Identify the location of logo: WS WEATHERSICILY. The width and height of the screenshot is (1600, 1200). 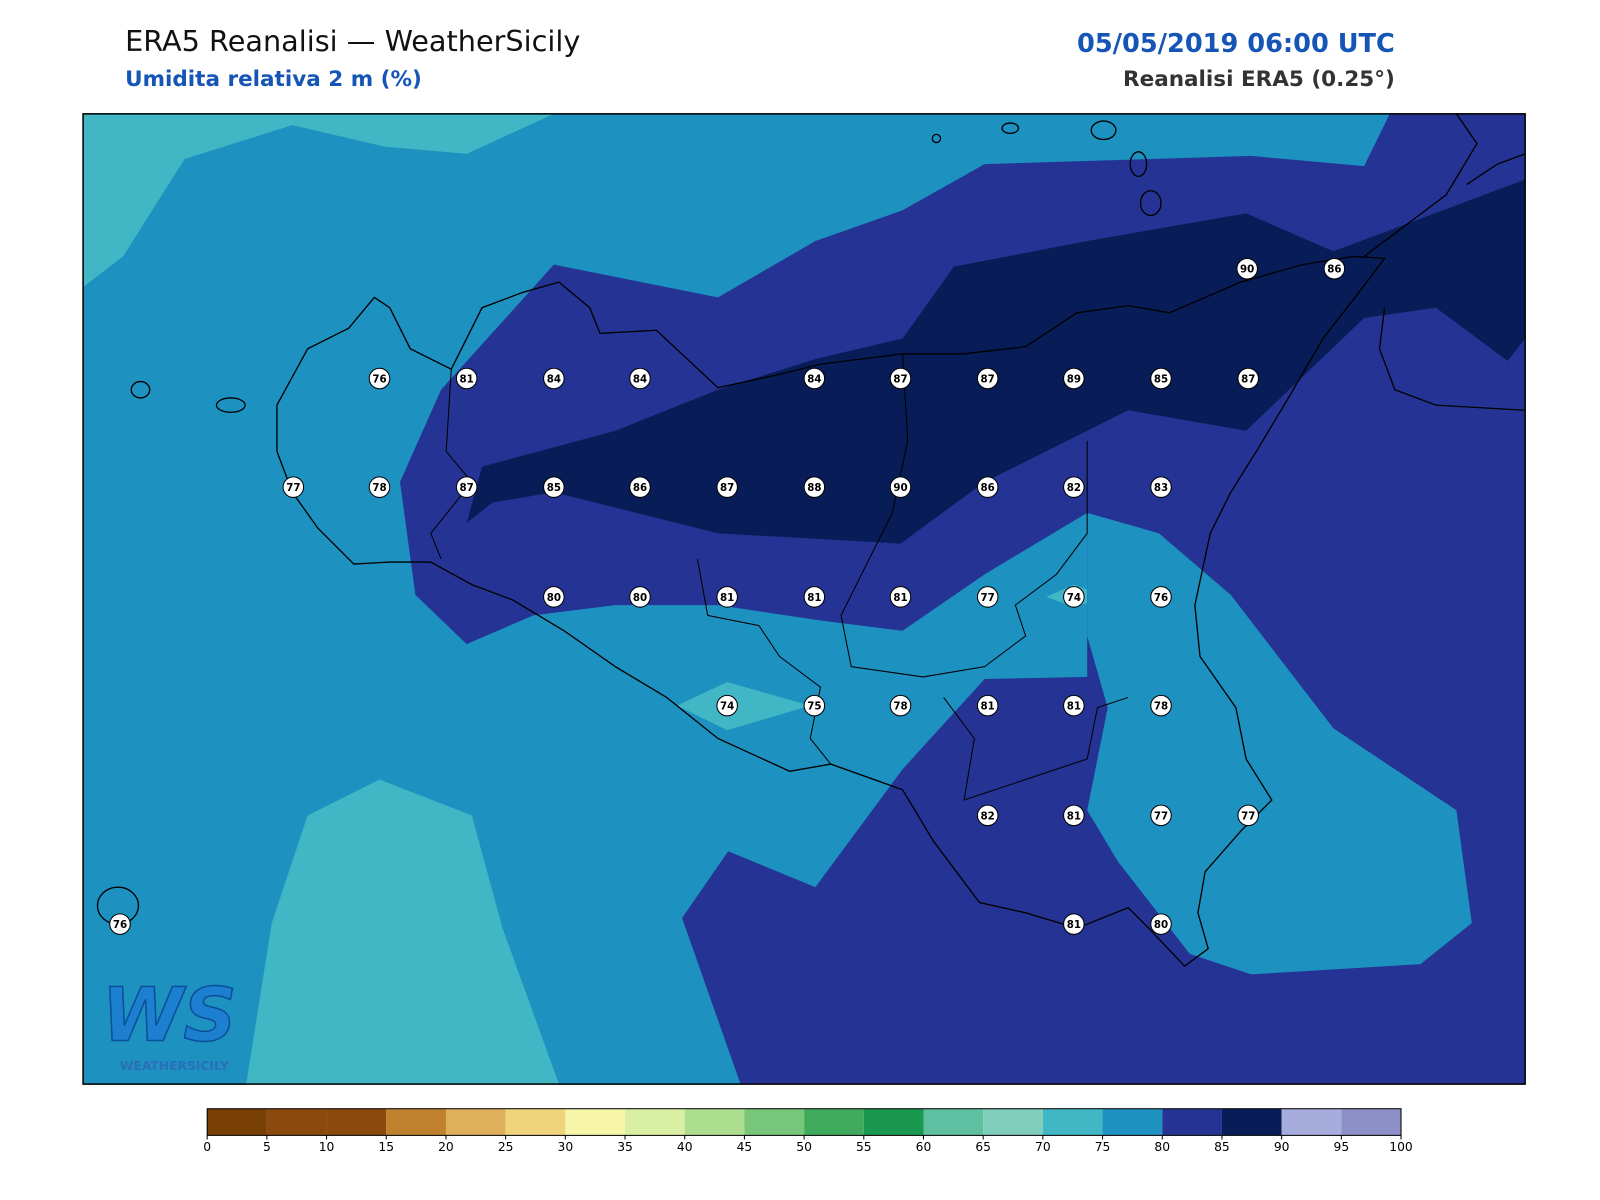
(169, 1022).